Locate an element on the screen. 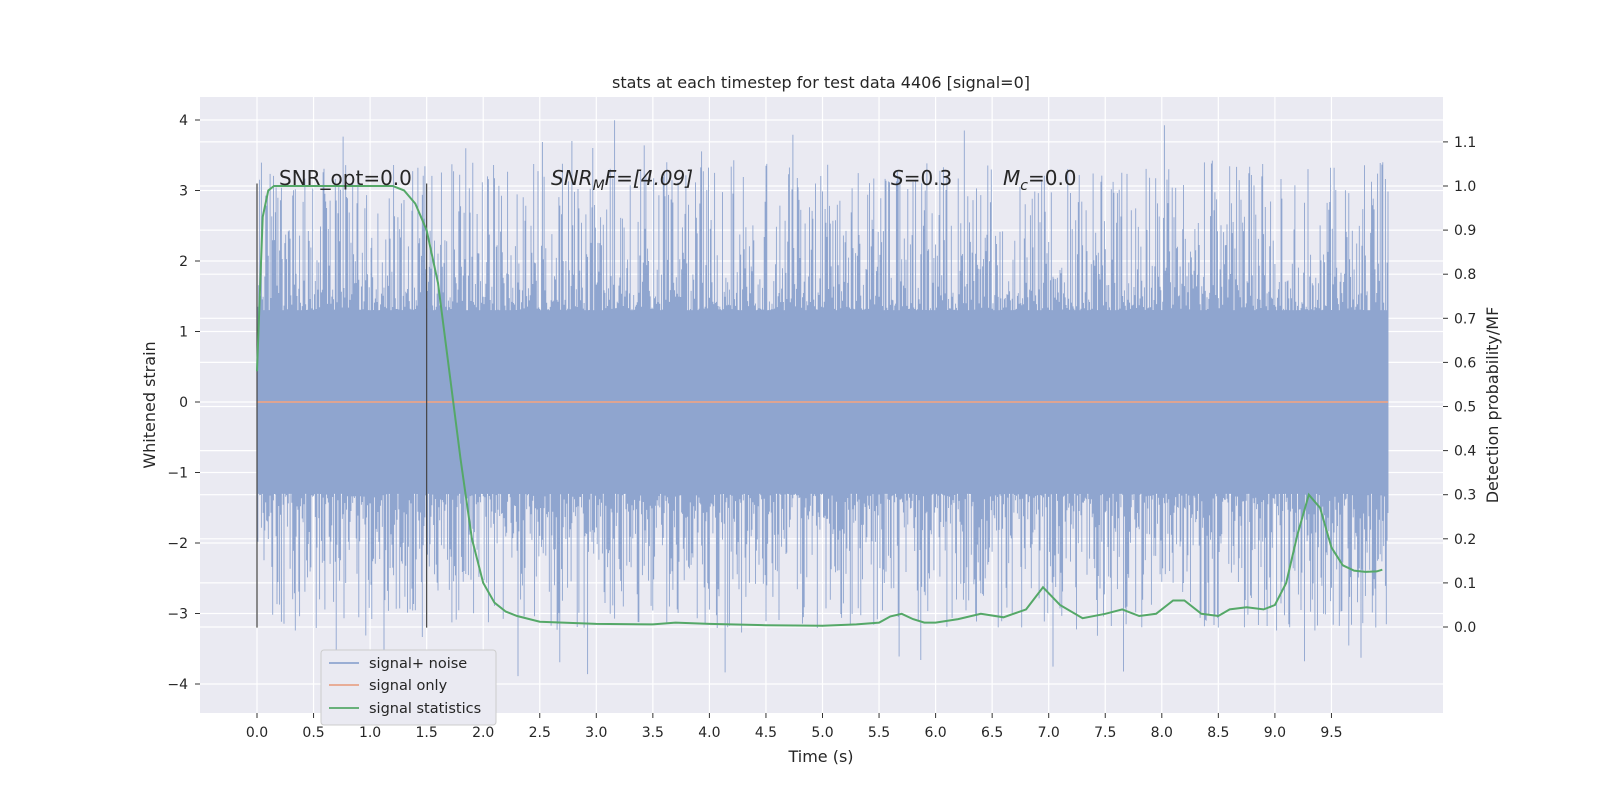 This screenshot has height=800, width=1600. annotation-mc: Mc=0.0 is located at coordinates (1040, 180).